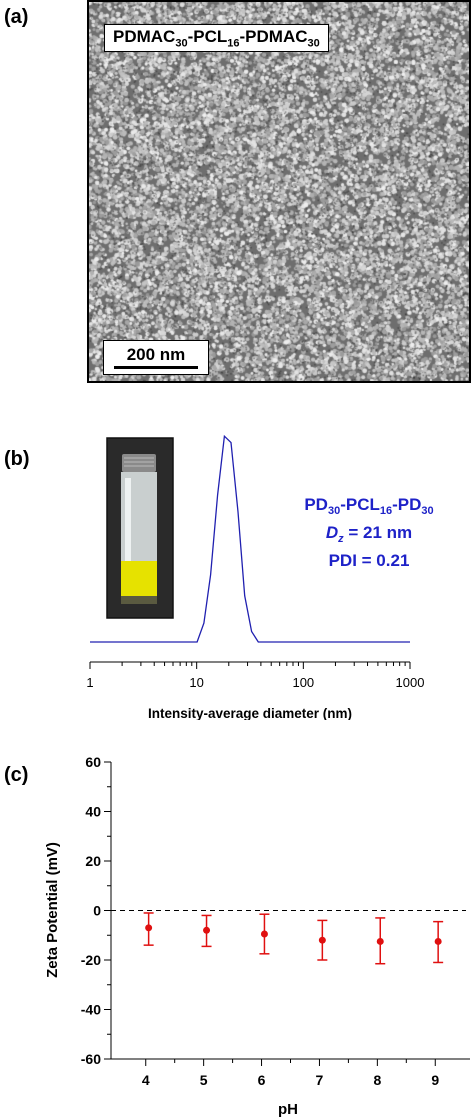 The width and height of the screenshot is (474, 1120). What do you see at coordinates (369, 560) in the screenshot?
I see `legend-line-3: PDI = 0.21` at bounding box center [369, 560].